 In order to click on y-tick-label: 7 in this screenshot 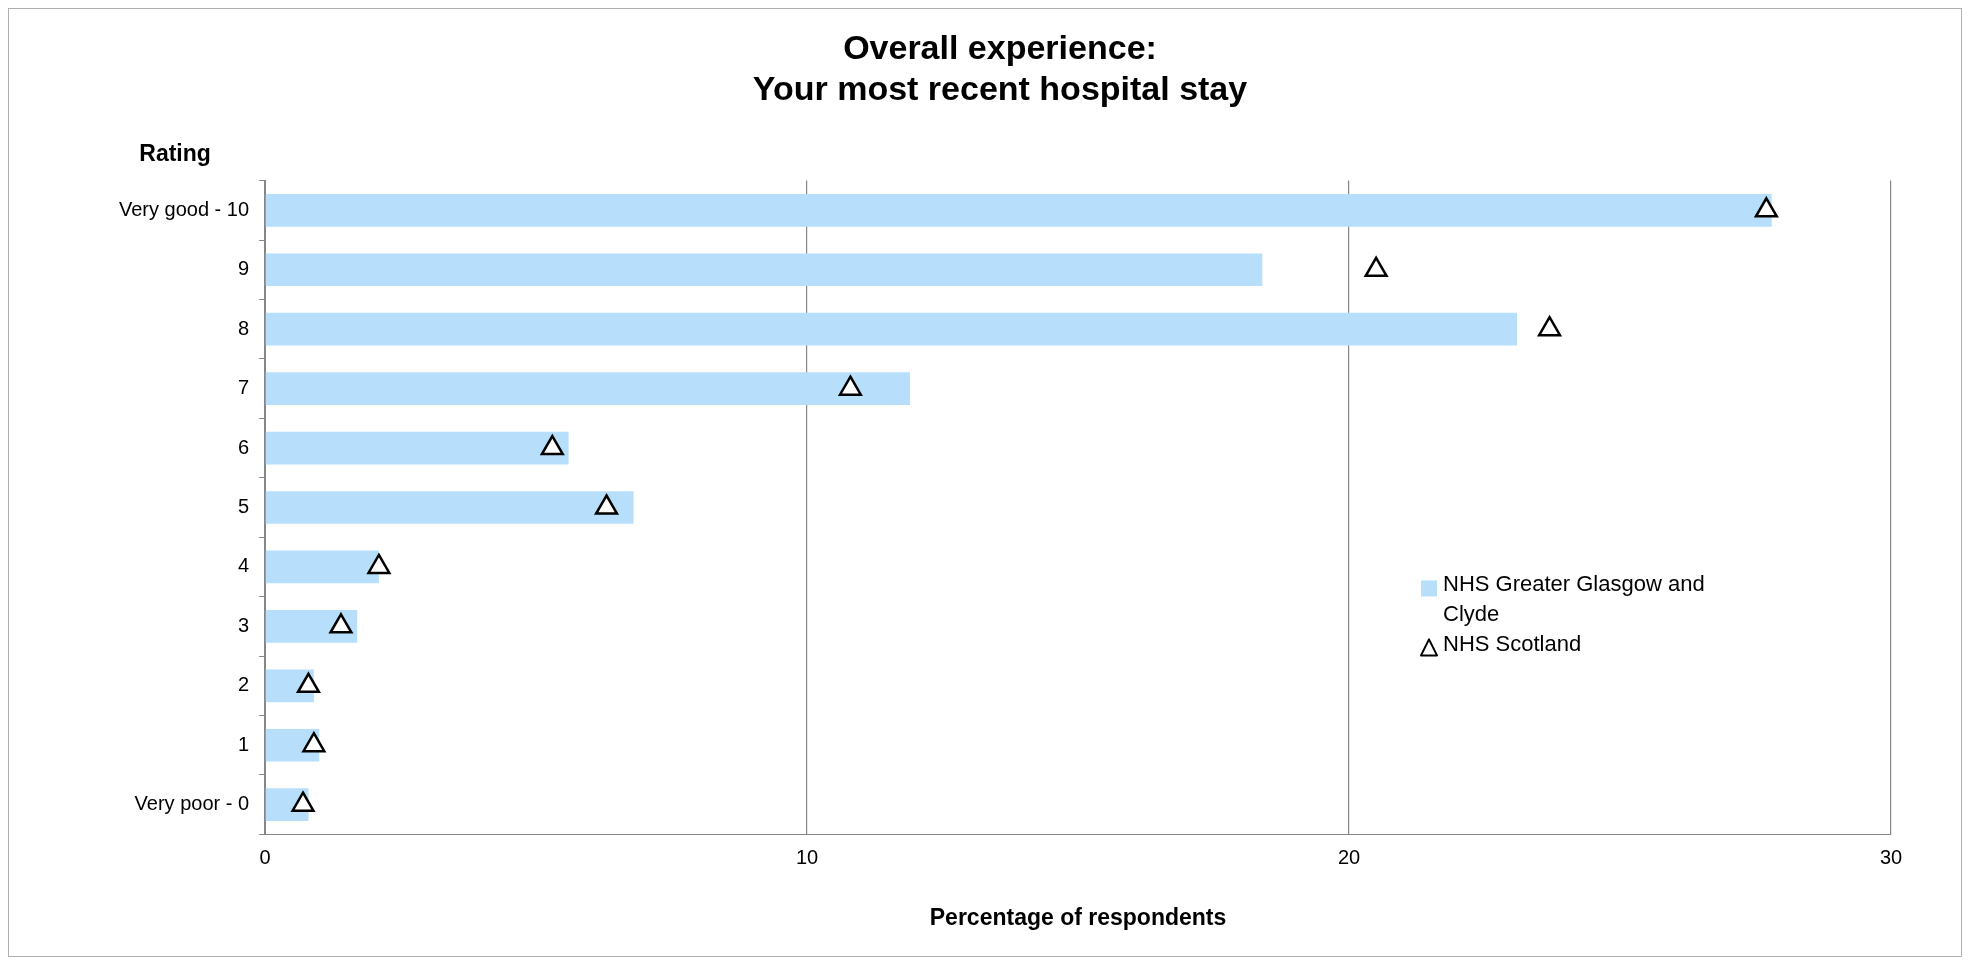, I will do `click(243, 387)`.